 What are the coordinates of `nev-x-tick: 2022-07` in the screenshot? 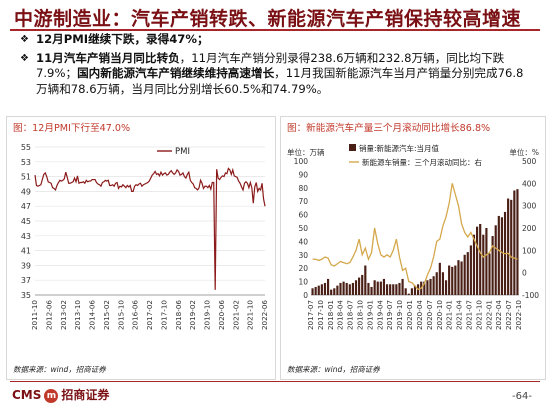 It's located at (508, 315).